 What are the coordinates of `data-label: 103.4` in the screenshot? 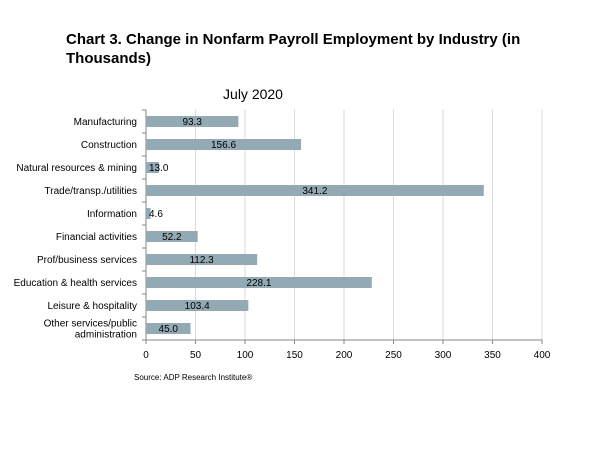 It's located at (197, 306).